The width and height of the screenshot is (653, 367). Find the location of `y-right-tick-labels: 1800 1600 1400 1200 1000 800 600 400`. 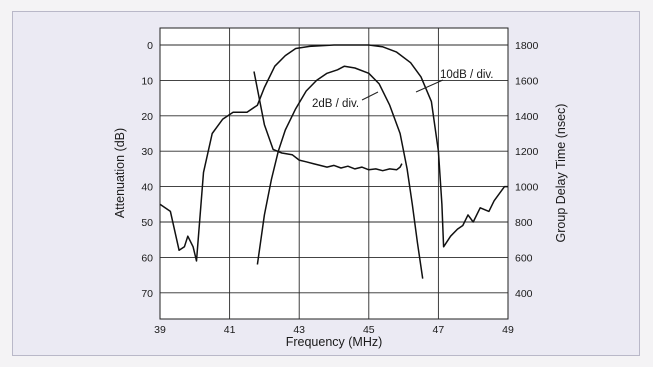

y-right-tick-labels: 1800 1600 1400 1200 1000 800 600 400 is located at coordinates (527, 170).